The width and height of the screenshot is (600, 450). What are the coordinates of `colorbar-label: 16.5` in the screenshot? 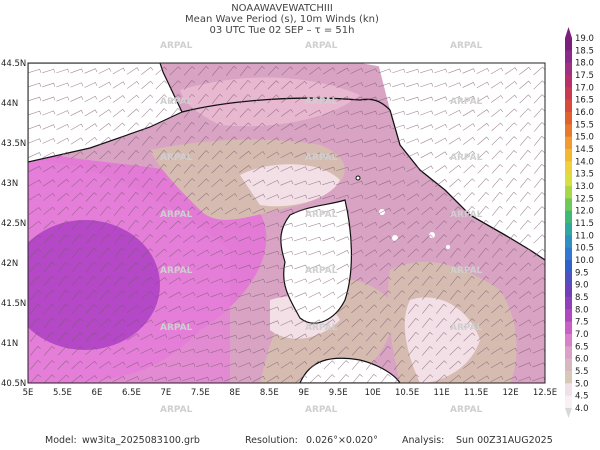 It's located at (584, 101).